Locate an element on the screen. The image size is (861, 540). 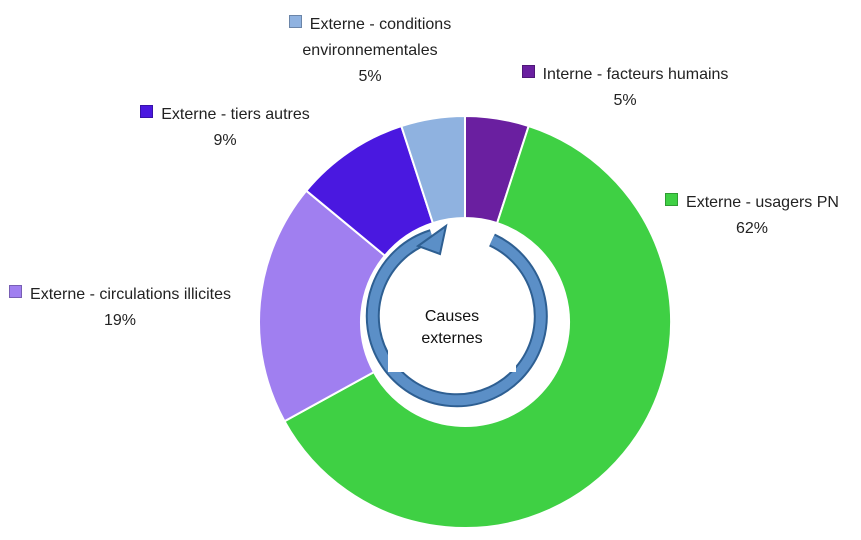
data-label: Interne - facteurs humains 5% is located at coordinates (625, 88).